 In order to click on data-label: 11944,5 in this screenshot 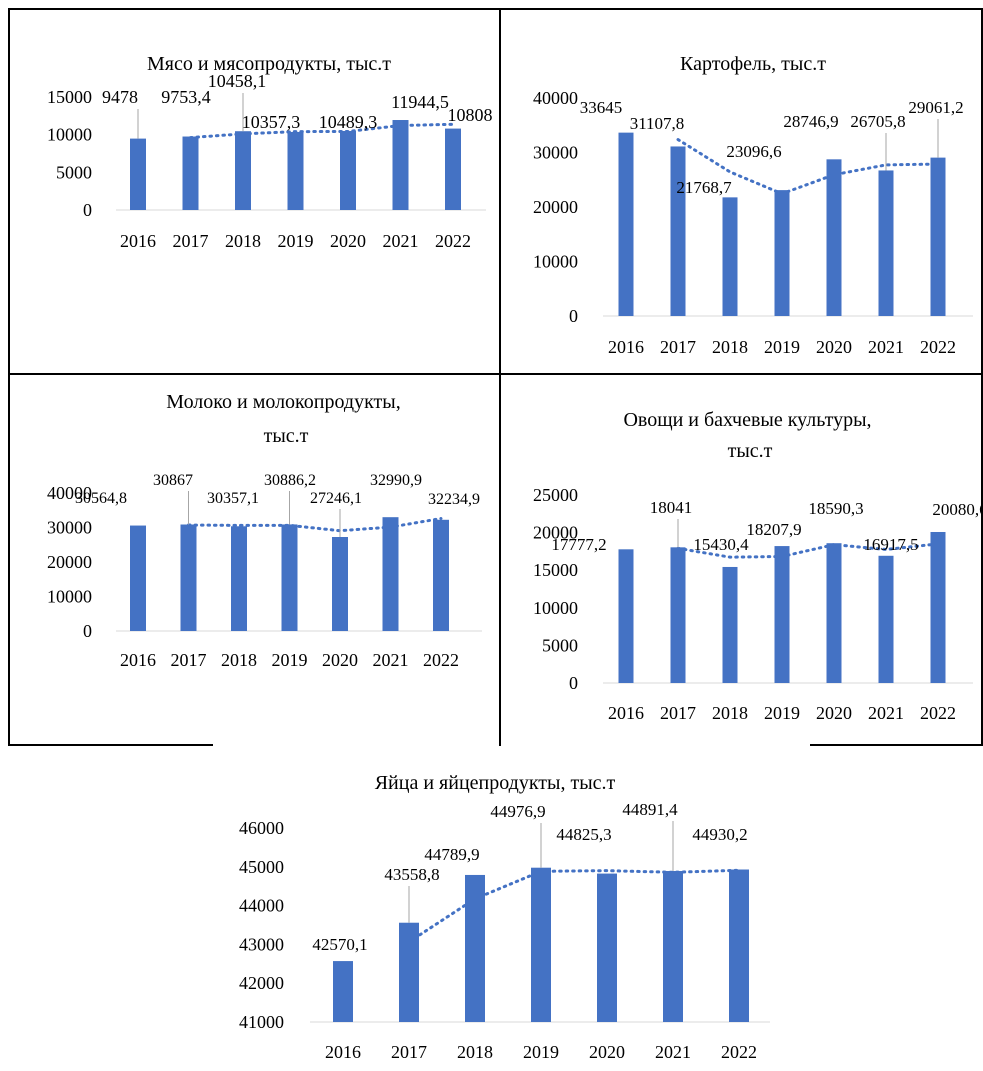, I will do `click(420, 102)`.